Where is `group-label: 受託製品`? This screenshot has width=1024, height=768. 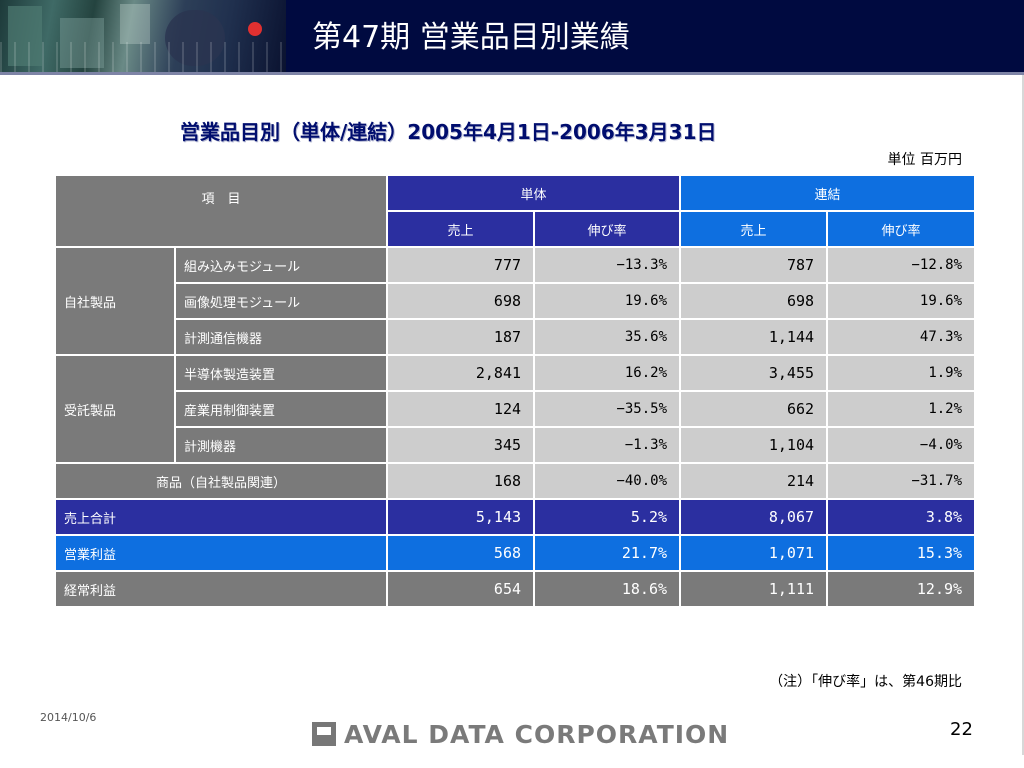 group-label: 受託製品 is located at coordinates (115, 409).